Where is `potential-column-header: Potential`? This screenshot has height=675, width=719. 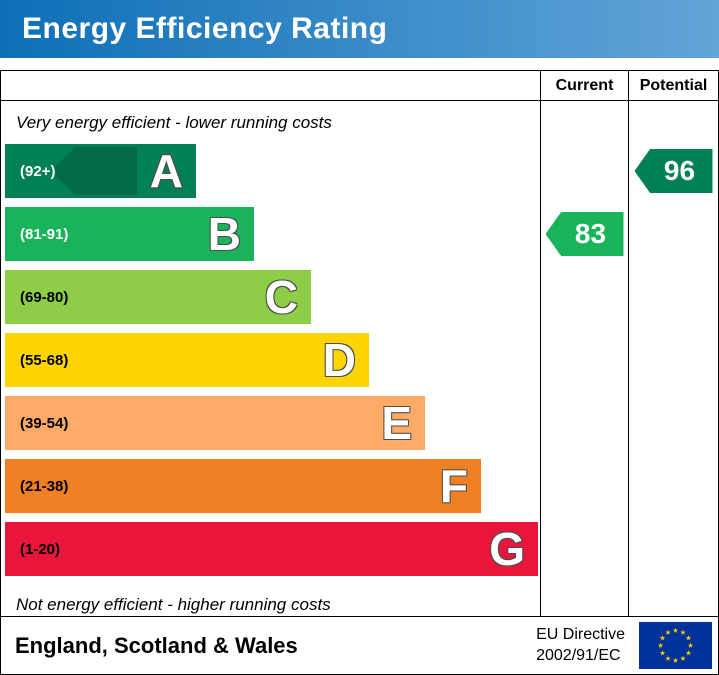
potential-column-header: Potential is located at coordinates (673, 86).